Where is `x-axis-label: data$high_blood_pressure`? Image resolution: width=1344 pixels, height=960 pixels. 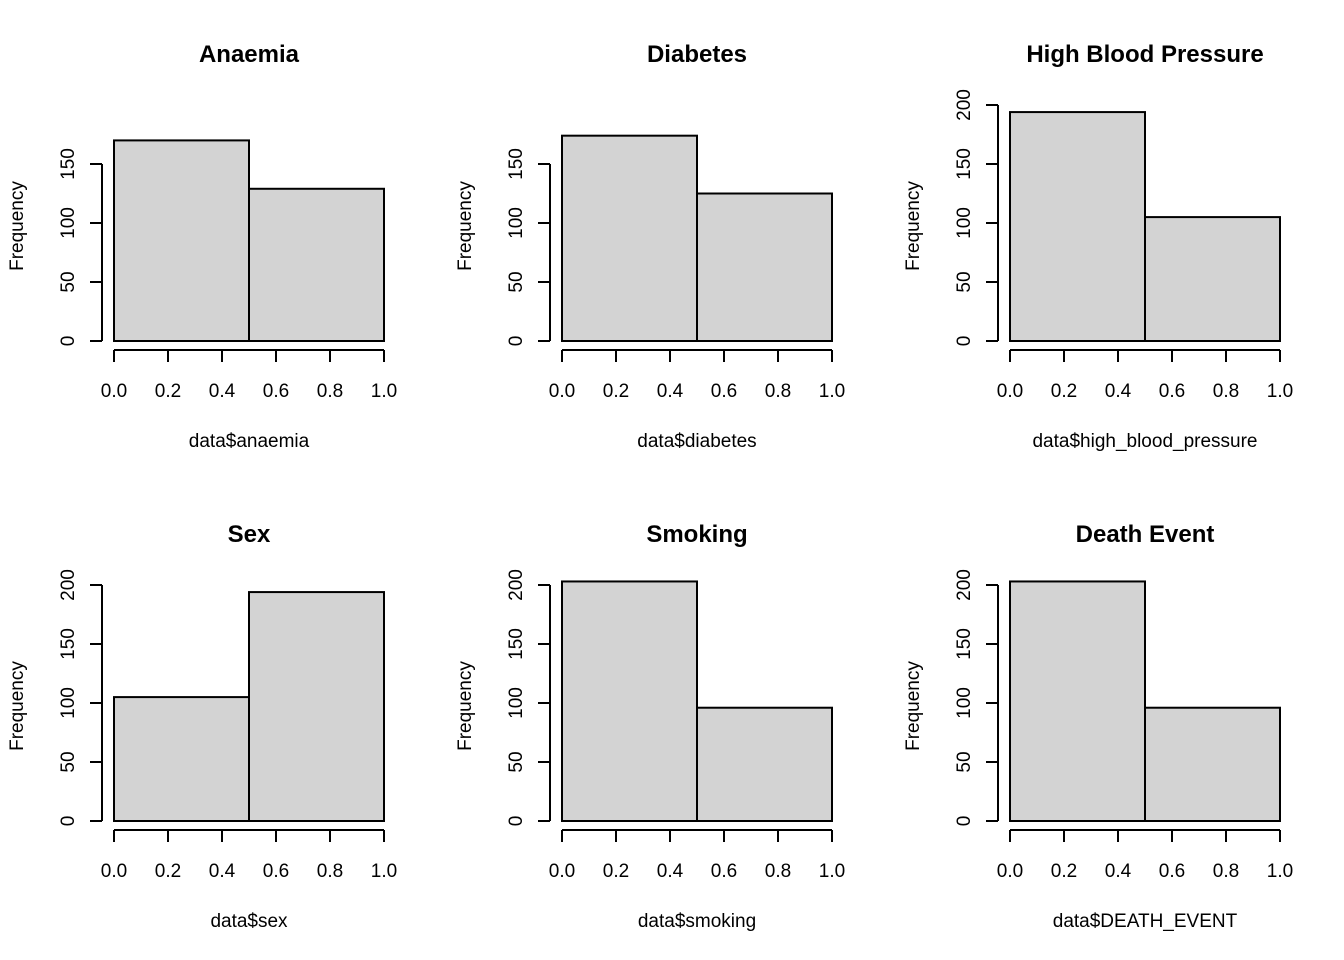
x-axis-label: data$high_blood_pressure is located at coordinates (1144, 441).